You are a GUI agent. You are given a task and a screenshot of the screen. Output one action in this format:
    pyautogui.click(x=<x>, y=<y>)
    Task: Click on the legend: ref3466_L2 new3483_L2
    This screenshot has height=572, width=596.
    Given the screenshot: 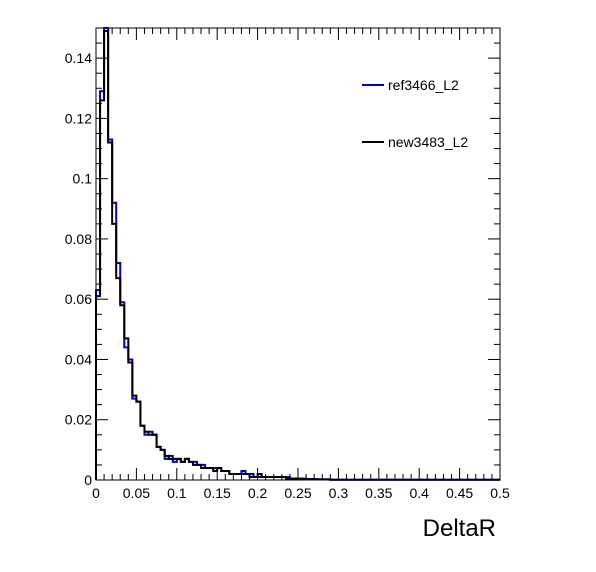 What is the action you would take?
    pyautogui.click(x=423, y=116)
    